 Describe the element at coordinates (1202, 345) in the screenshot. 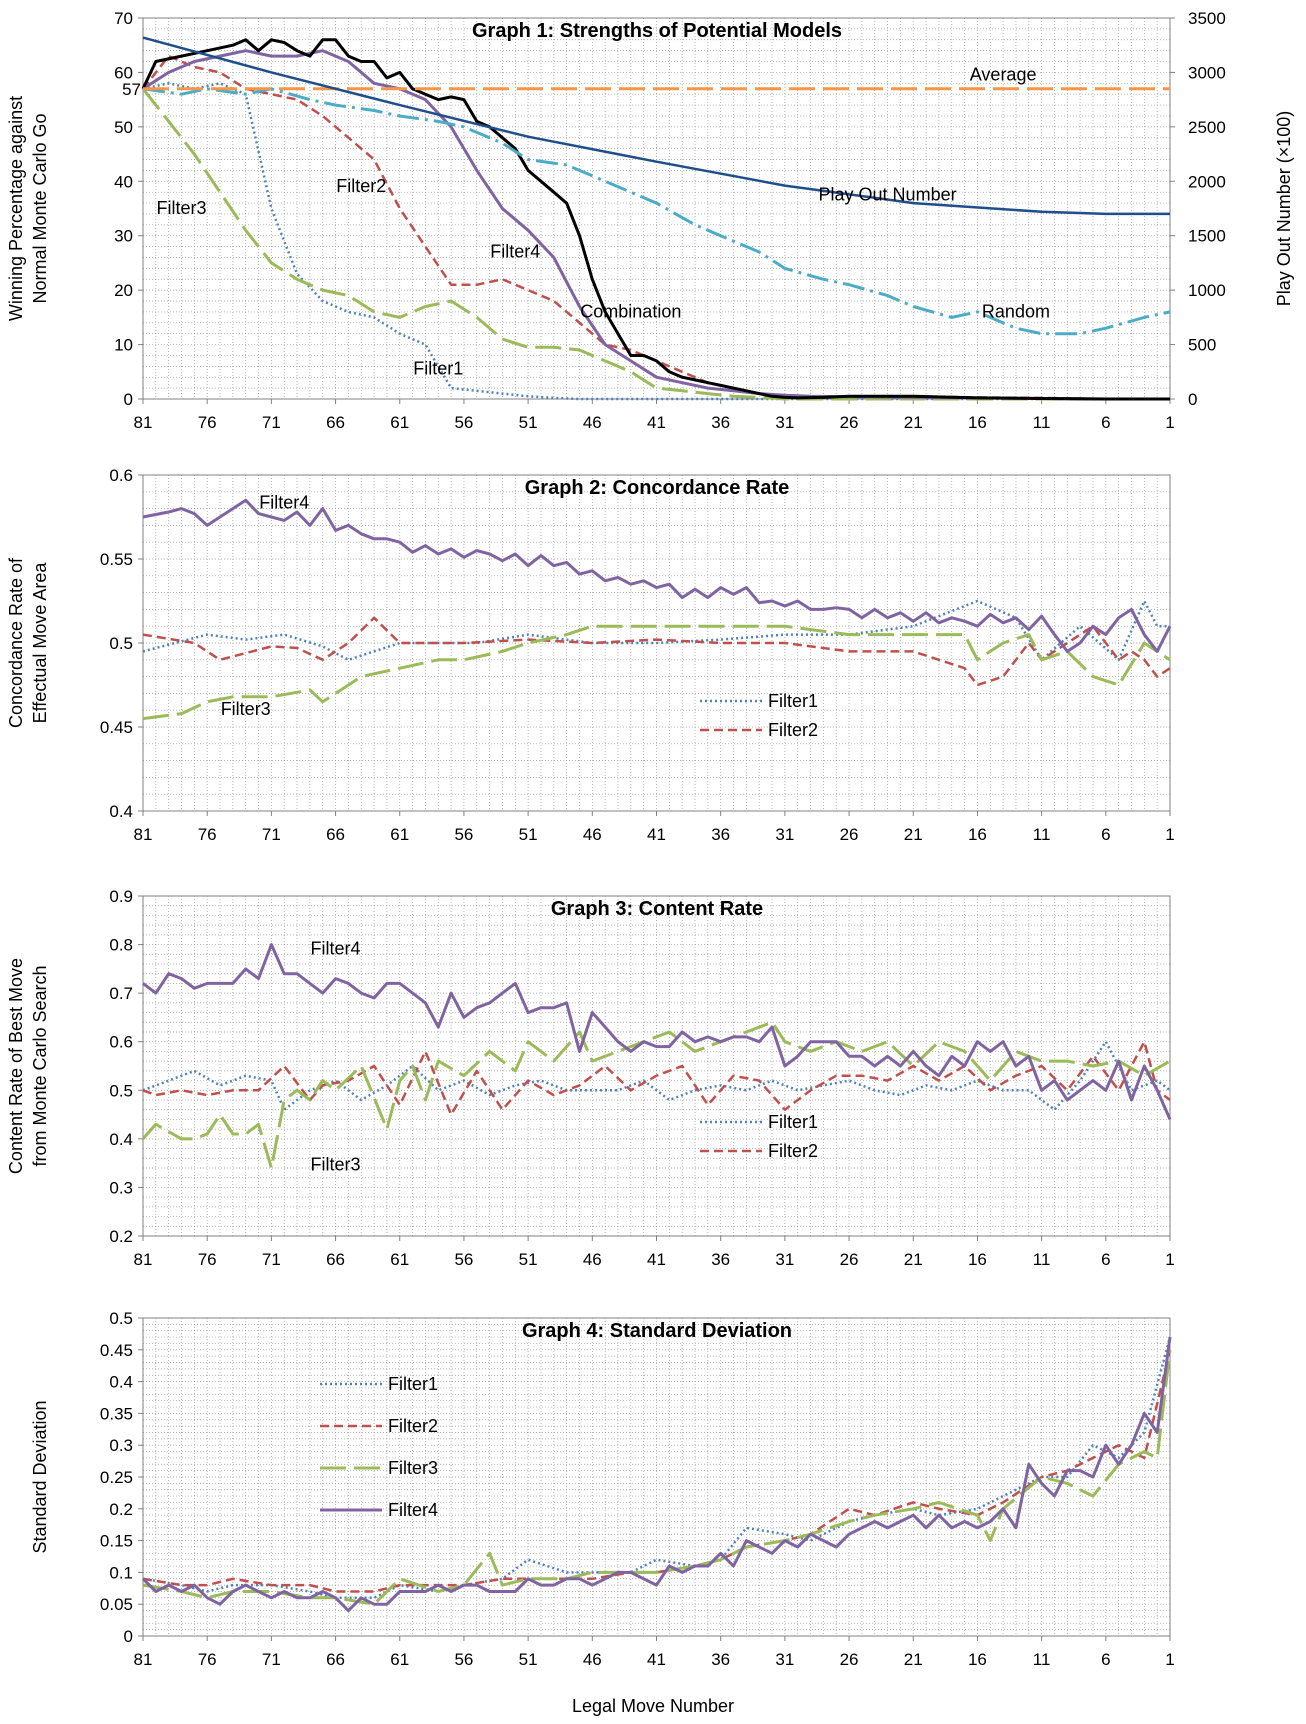

I see `y2-tick-label: 500` at that location.